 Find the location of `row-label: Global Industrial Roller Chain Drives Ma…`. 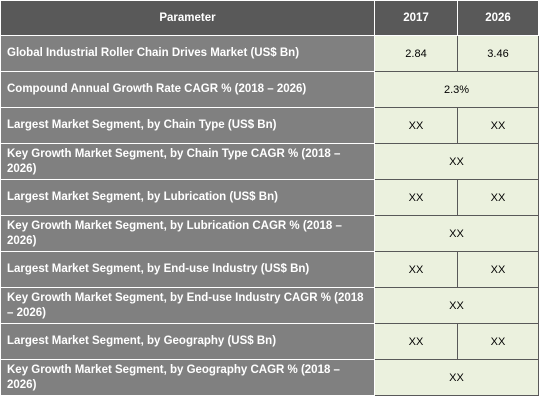

row-label: Global Industrial Roller Chain Drives Ma… is located at coordinates (187, 53).